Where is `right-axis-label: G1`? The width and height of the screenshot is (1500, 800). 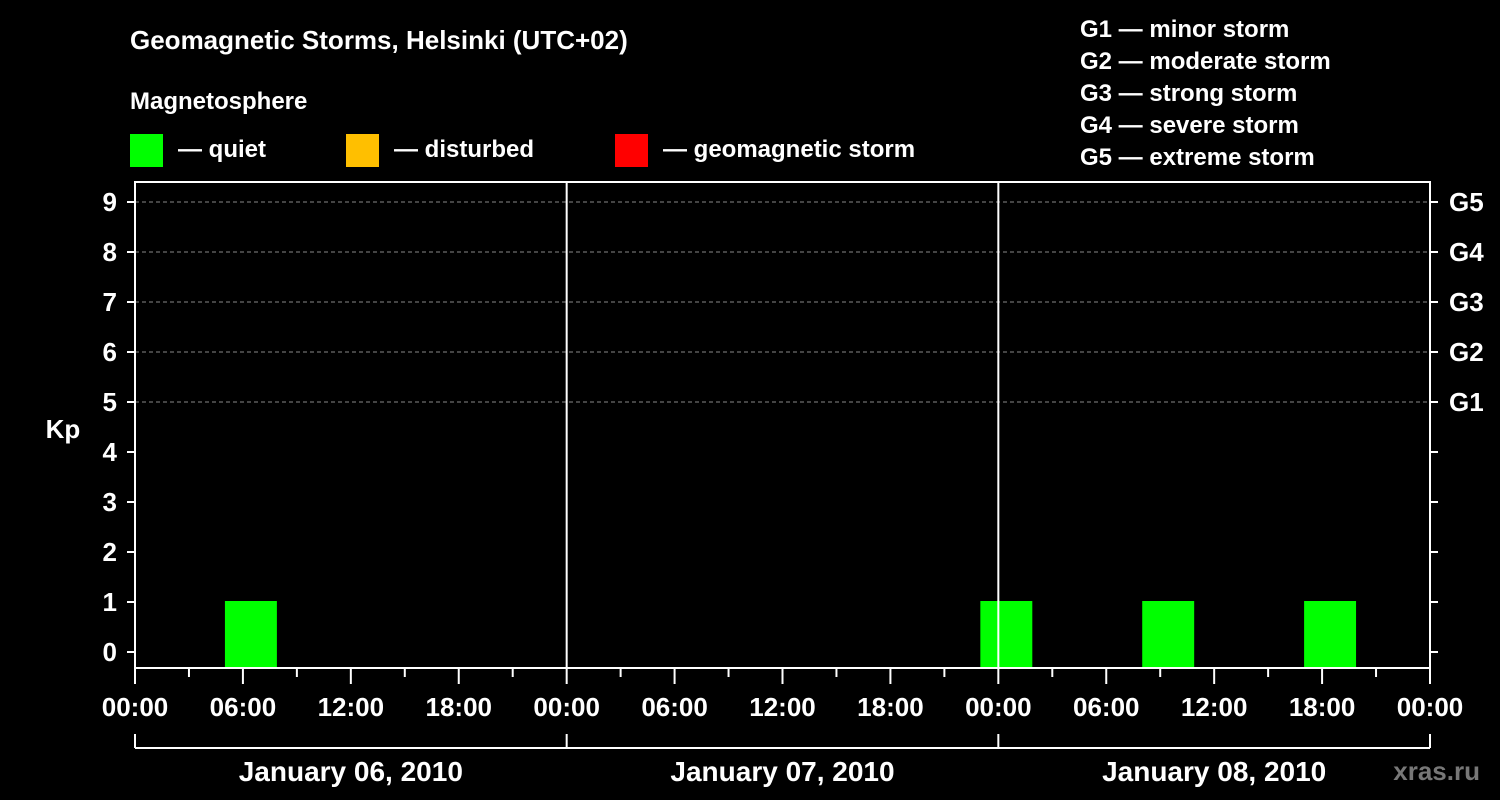
right-axis-label: G1 is located at coordinates (1466, 402).